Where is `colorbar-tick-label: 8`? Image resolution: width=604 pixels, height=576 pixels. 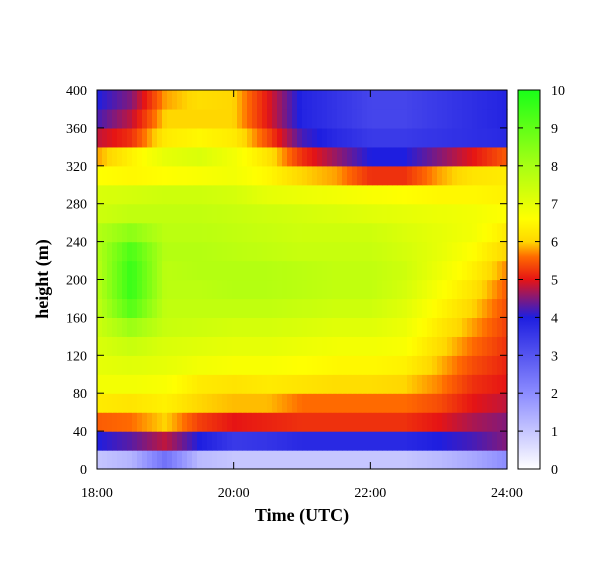 colorbar-tick-label: 8 is located at coordinates (554, 167).